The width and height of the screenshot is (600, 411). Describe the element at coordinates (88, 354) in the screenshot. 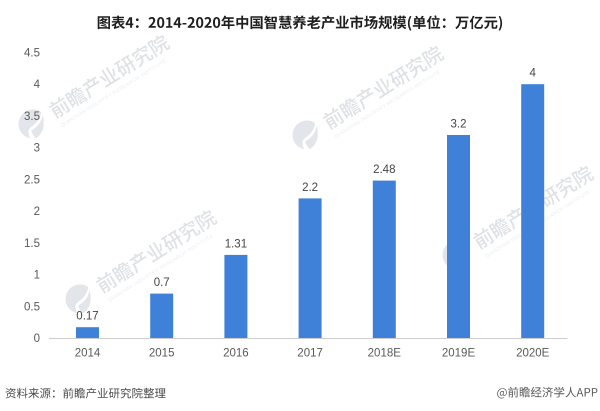

I see `svg-text: 2014` at that location.